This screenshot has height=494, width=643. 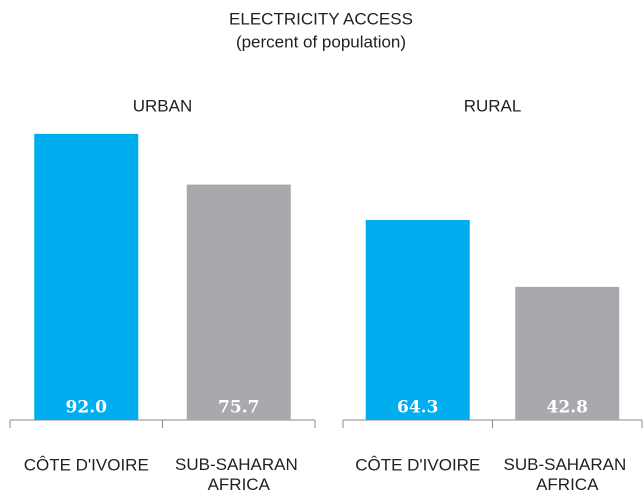 I want to click on value-label: 75.7, so click(x=238, y=408).